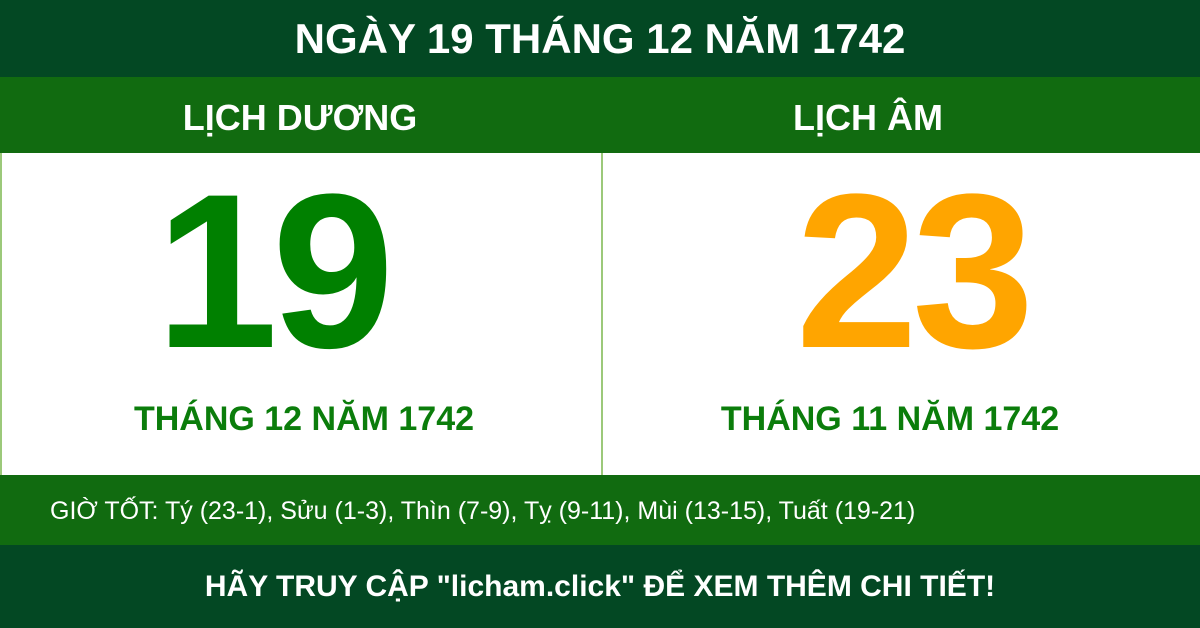 The width and height of the screenshot is (1200, 628). What do you see at coordinates (600, 38) in the screenshot?
I see `page-title: NGÀY 19 THÁNG 12 NĂM 1742` at bounding box center [600, 38].